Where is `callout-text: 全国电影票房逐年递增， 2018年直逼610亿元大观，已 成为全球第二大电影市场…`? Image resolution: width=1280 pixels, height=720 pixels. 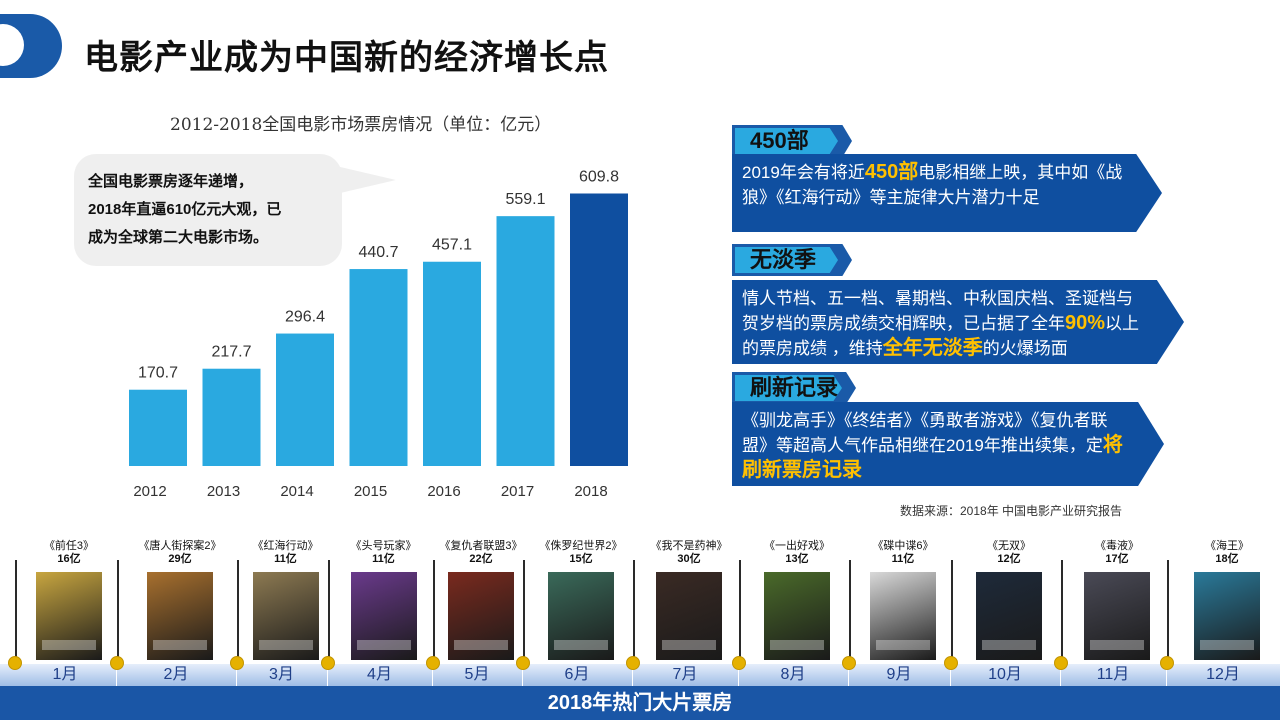 callout-text: 全国电影票房逐年递增， 2018年直逼610亿元大观，已 成为全球第二大电影市场… is located at coordinates (212, 210).